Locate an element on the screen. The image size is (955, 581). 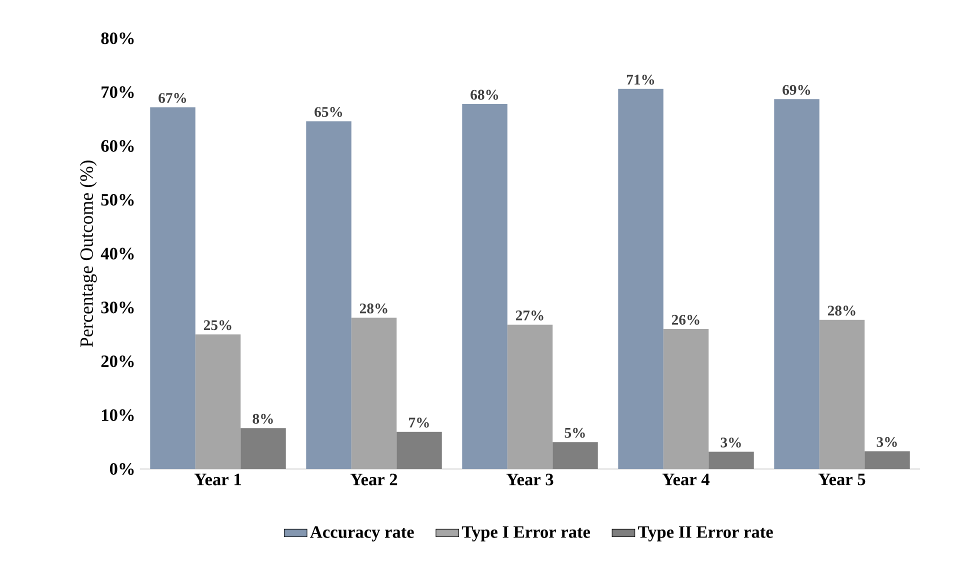
y-tick-label: 0% is located at coordinates (122, 469).